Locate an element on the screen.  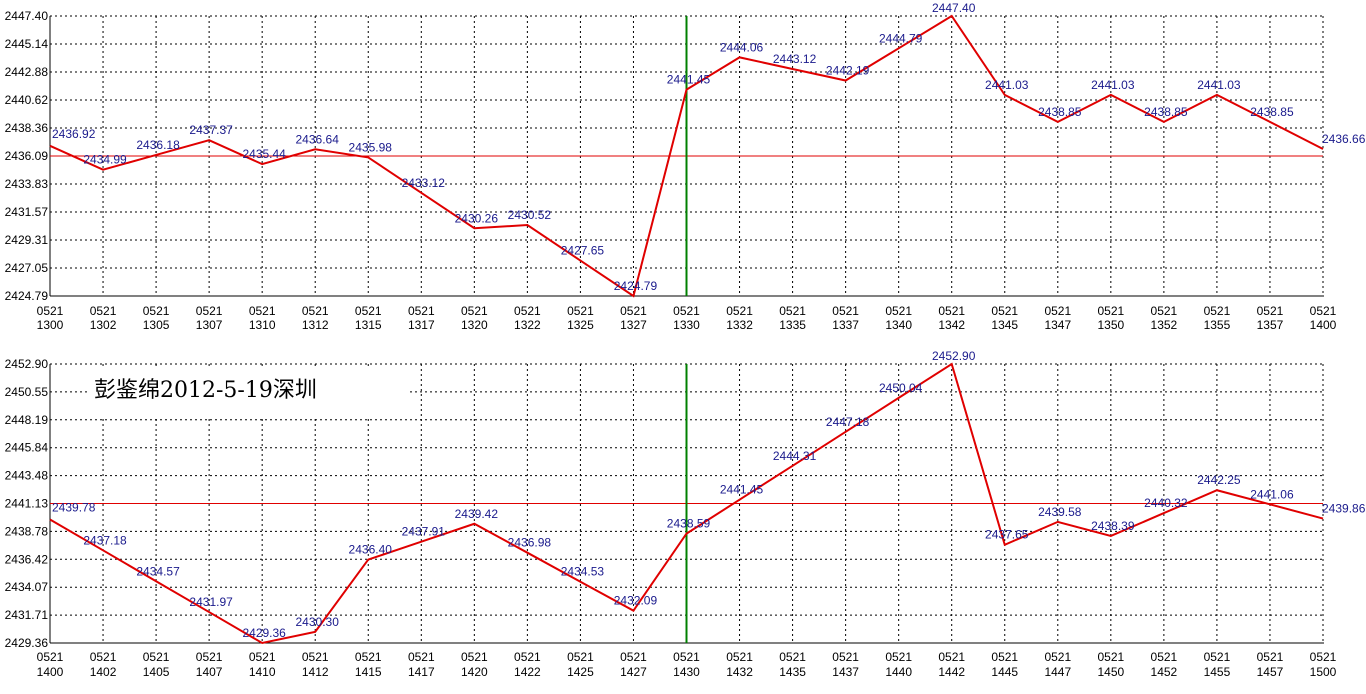
data-label: 2447.18 is located at coordinates (848, 422).